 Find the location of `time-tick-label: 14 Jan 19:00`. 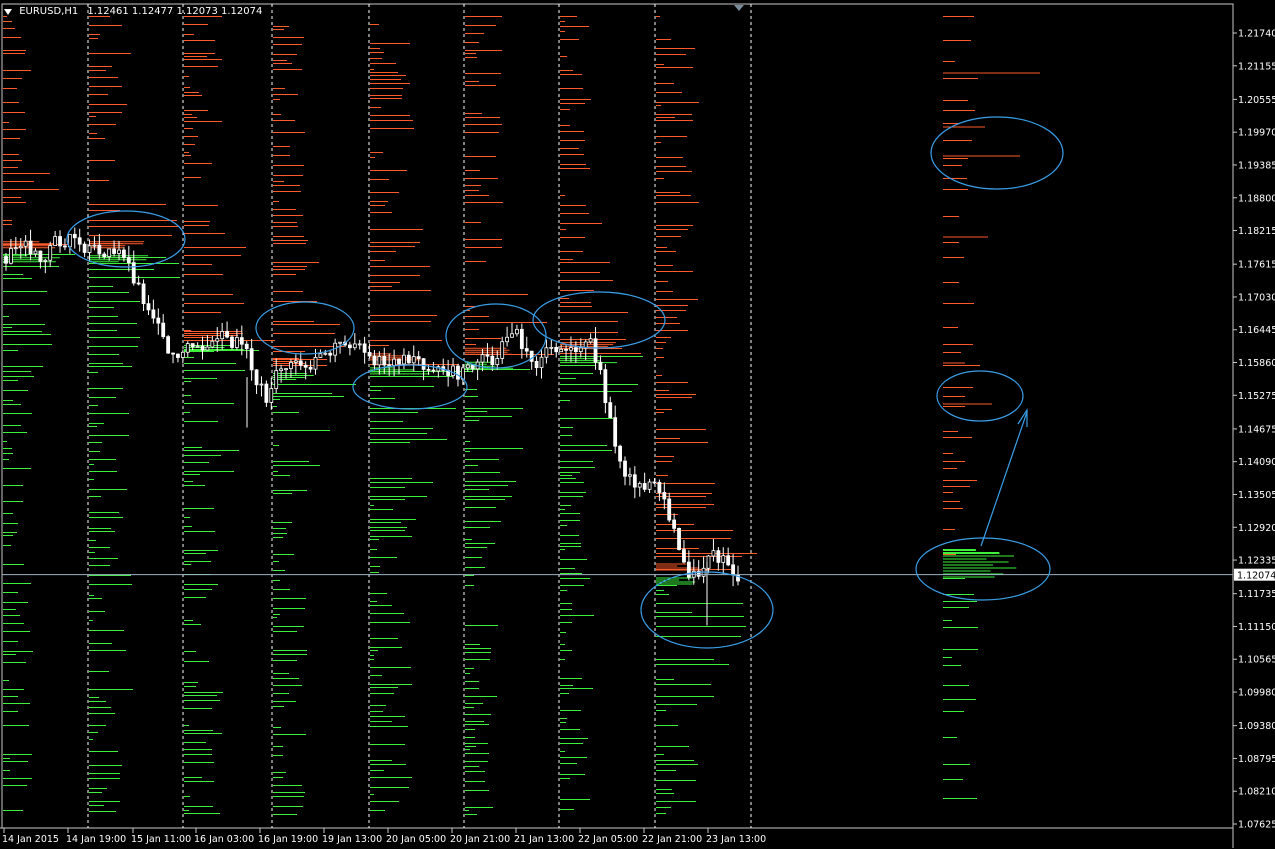

time-tick-label: 14 Jan 19:00 is located at coordinates (96, 839).